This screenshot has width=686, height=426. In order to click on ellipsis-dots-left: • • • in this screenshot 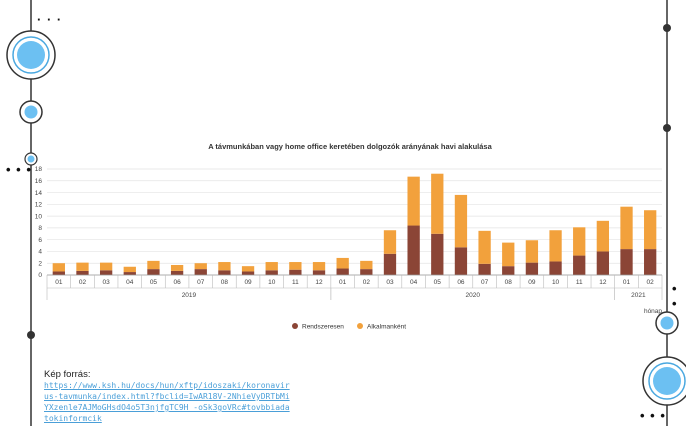, I will do `click(19, 169)`.